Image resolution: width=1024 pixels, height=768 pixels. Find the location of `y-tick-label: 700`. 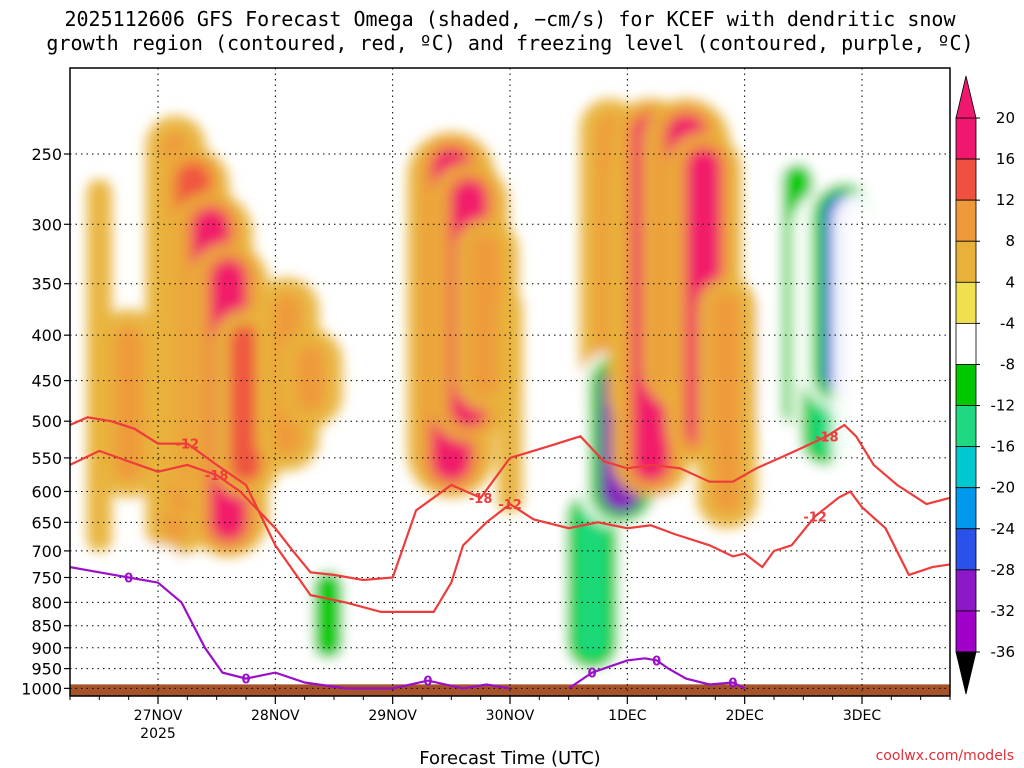

y-tick-label: 700 is located at coordinates (46, 551).